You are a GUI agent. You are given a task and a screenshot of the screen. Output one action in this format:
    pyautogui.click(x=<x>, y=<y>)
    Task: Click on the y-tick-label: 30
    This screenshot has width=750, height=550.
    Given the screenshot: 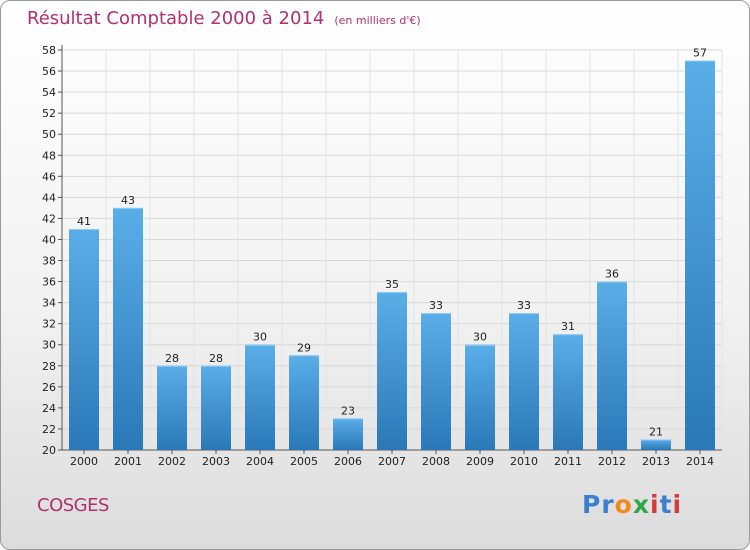 What is the action you would take?
    pyautogui.click(x=49, y=345)
    